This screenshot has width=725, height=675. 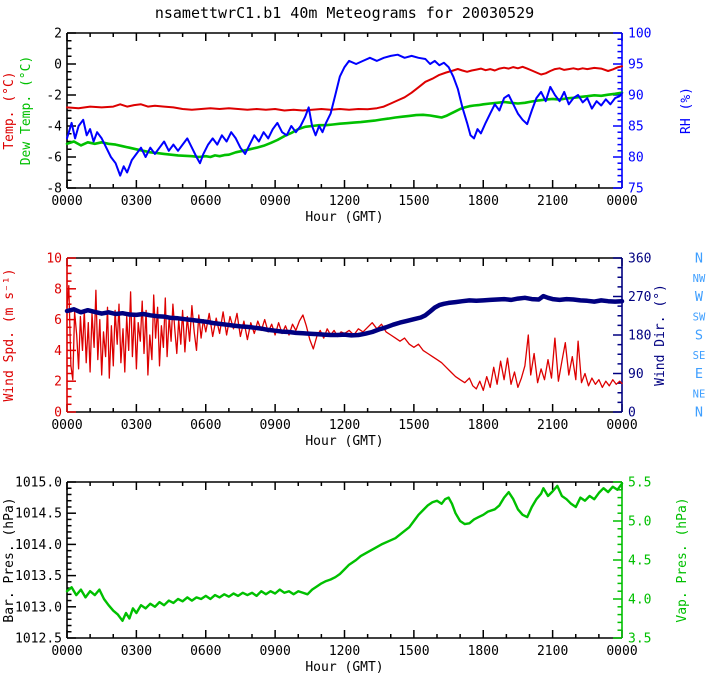 I want to click on compass-label-e-90: E, so click(x=699, y=374).